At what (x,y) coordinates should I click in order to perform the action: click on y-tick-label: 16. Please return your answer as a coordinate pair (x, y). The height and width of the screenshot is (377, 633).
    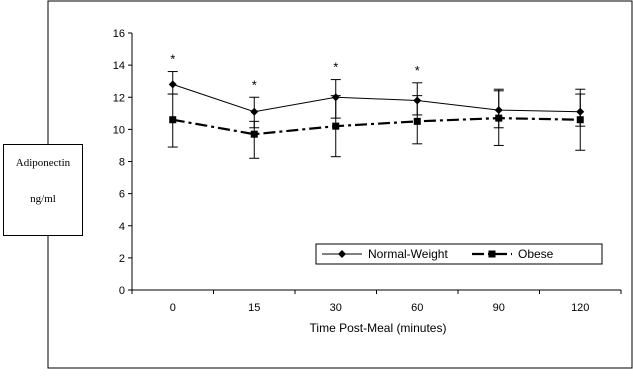
    Looking at the image, I should click on (119, 34).